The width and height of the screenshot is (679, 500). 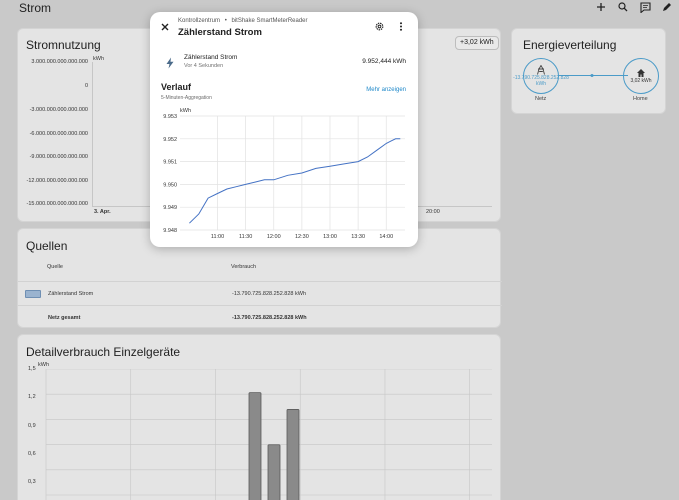 What do you see at coordinates (401, 26) in the screenshot?
I see `more-vertical-icon` at bounding box center [401, 26].